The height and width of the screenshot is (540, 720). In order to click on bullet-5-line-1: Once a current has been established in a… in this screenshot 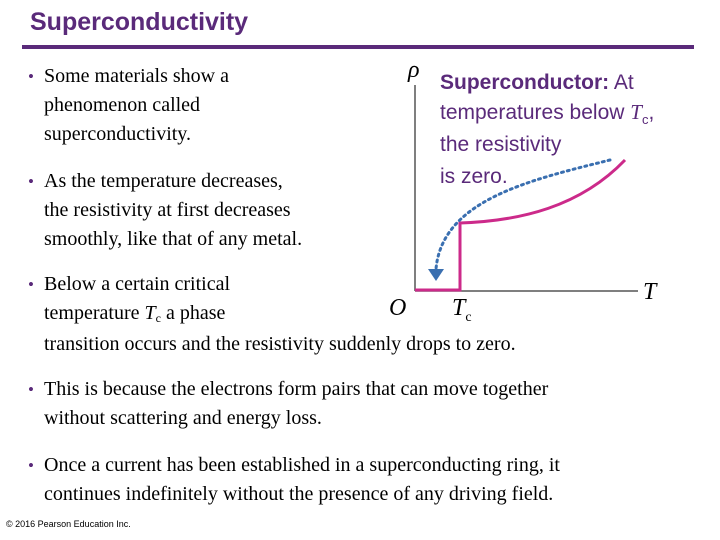, I will do `click(302, 465)`.